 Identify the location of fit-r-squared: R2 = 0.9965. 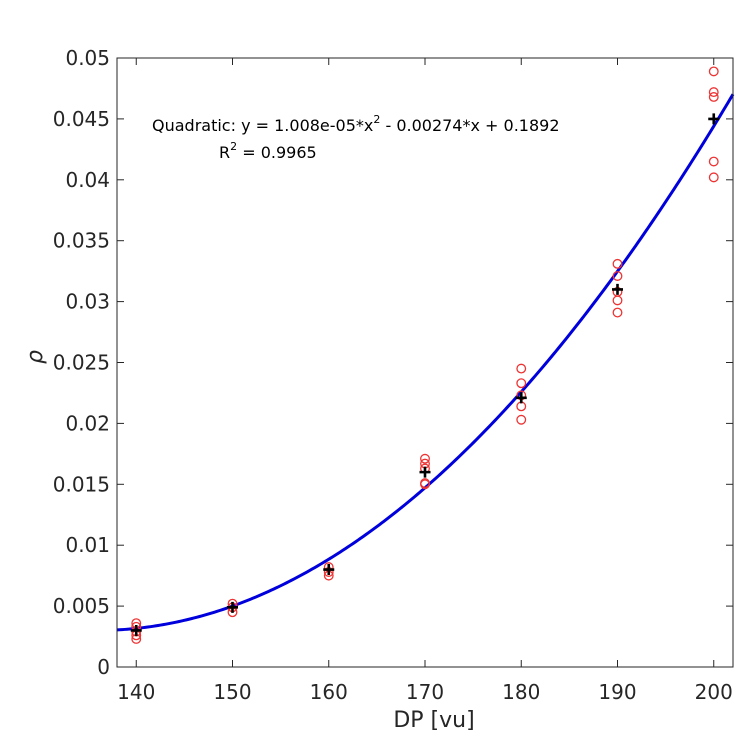
(268, 151).